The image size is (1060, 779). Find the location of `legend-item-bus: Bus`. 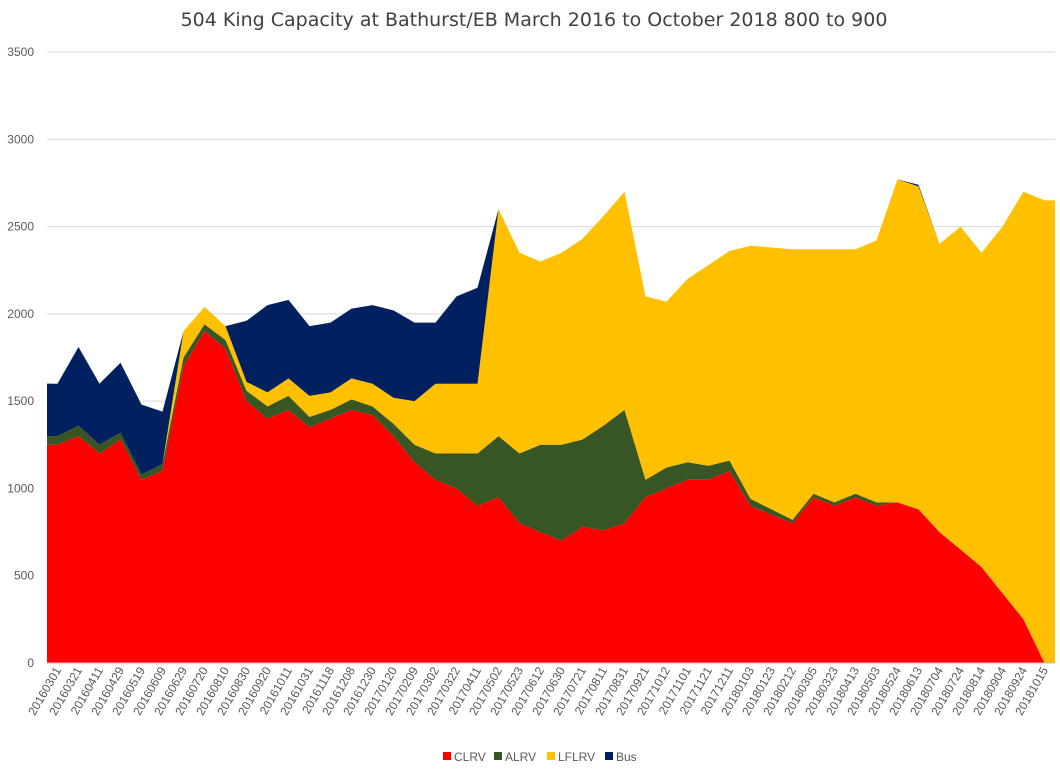

legend-item-bus: Bus is located at coordinates (621, 757).